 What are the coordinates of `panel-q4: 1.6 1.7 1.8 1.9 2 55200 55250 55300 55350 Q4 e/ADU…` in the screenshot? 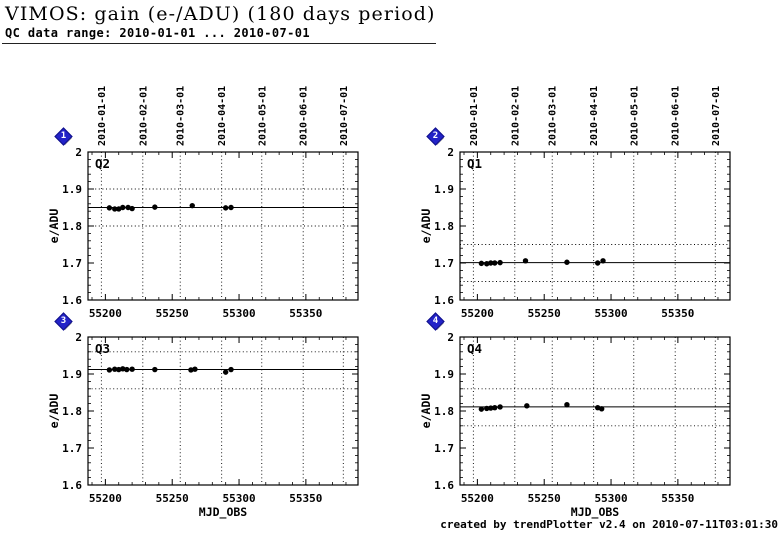 It's located at (575, 425).